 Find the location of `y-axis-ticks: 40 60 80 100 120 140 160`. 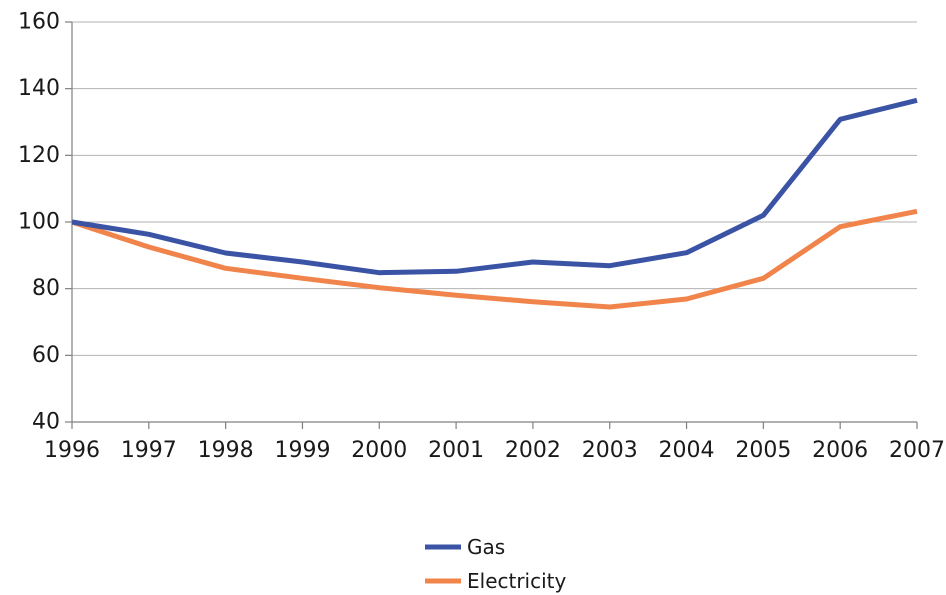

y-axis-ticks: 40 60 80 100 120 140 160 is located at coordinates (45, 222).